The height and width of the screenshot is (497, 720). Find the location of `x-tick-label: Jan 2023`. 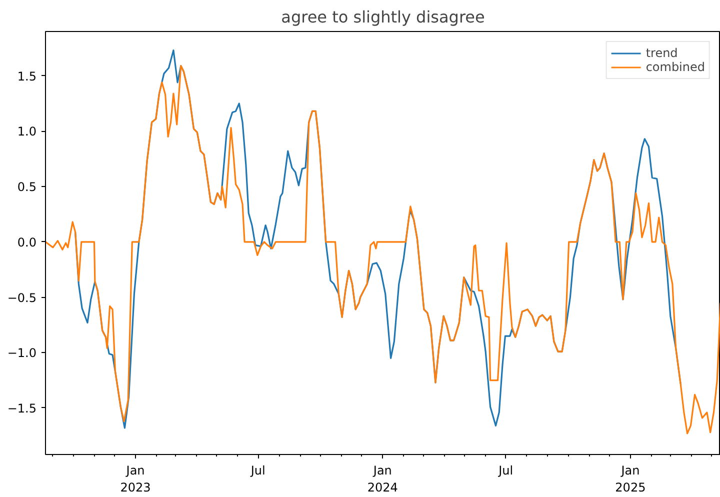

x-tick-label: Jan 2023 is located at coordinates (135, 479).